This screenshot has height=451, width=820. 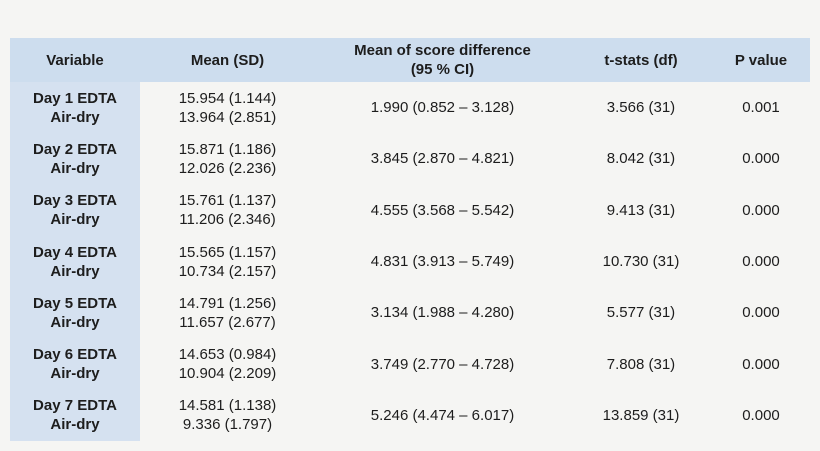 I want to click on mean-sd-line1: 15.954 (1.144), so click(x=227, y=98).